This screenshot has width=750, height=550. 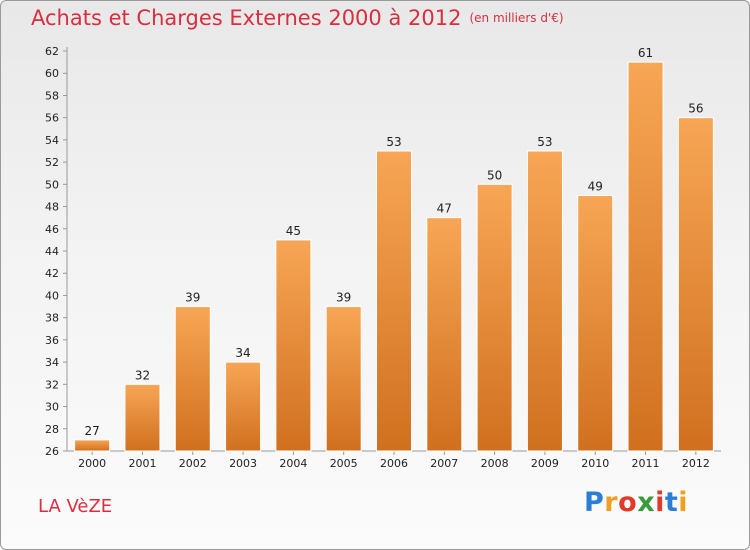 What do you see at coordinates (696, 463) in the screenshot?
I see `x-tick-label: 2012` at bounding box center [696, 463].